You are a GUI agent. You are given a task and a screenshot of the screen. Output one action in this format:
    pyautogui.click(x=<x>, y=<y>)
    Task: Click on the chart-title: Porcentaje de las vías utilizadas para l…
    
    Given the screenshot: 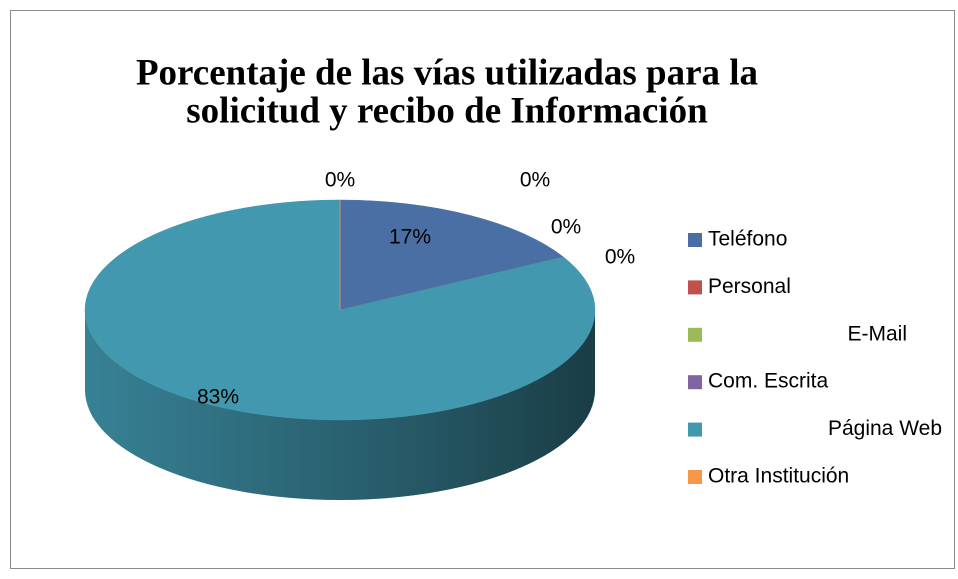 What is the action you would take?
    pyautogui.click(x=447, y=72)
    